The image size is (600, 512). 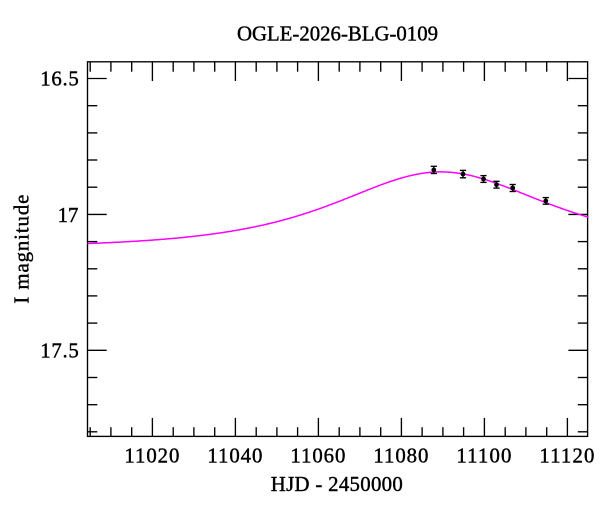 What do you see at coordinates (21, 249) in the screenshot?
I see `svg-text: I magnitude` at bounding box center [21, 249].